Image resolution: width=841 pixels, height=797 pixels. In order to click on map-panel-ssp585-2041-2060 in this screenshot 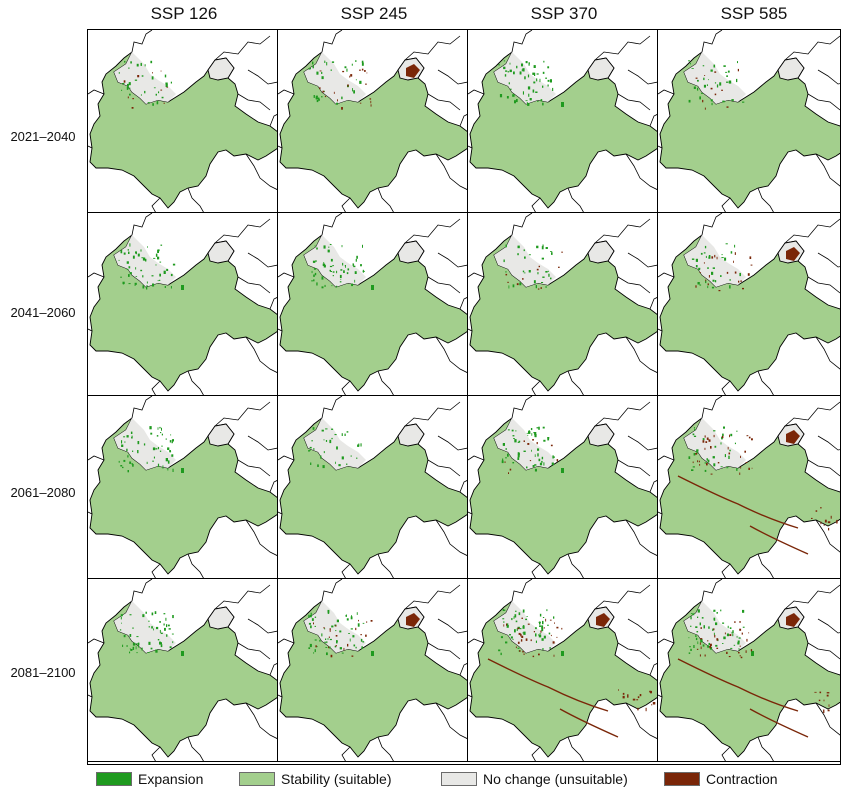, I will do `click(749, 304)`.